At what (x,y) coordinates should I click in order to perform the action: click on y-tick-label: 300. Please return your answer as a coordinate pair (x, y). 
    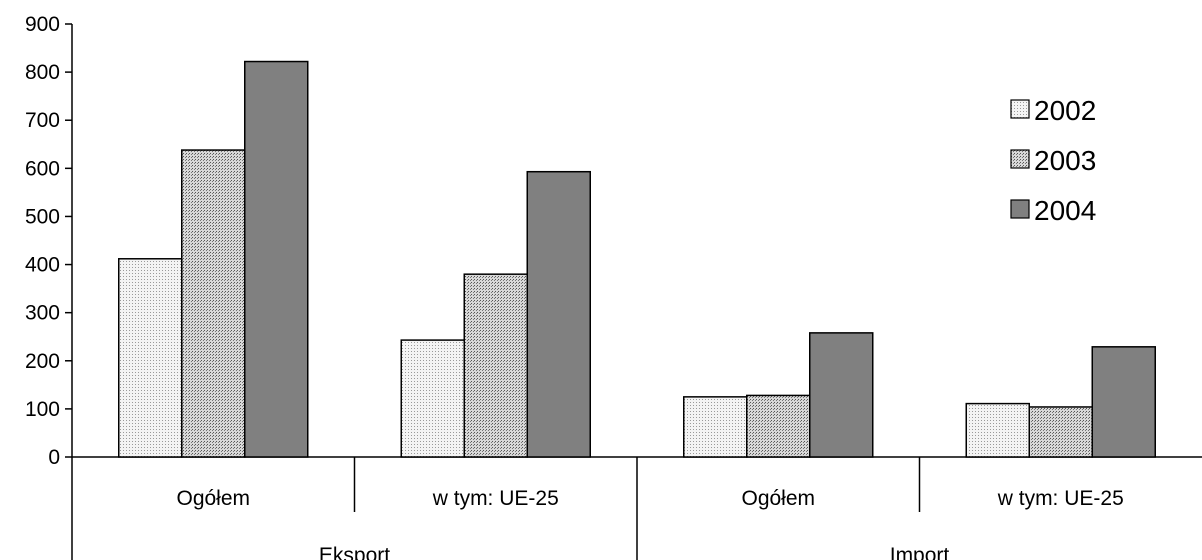
    Looking at the image, I should click on (42, 313).